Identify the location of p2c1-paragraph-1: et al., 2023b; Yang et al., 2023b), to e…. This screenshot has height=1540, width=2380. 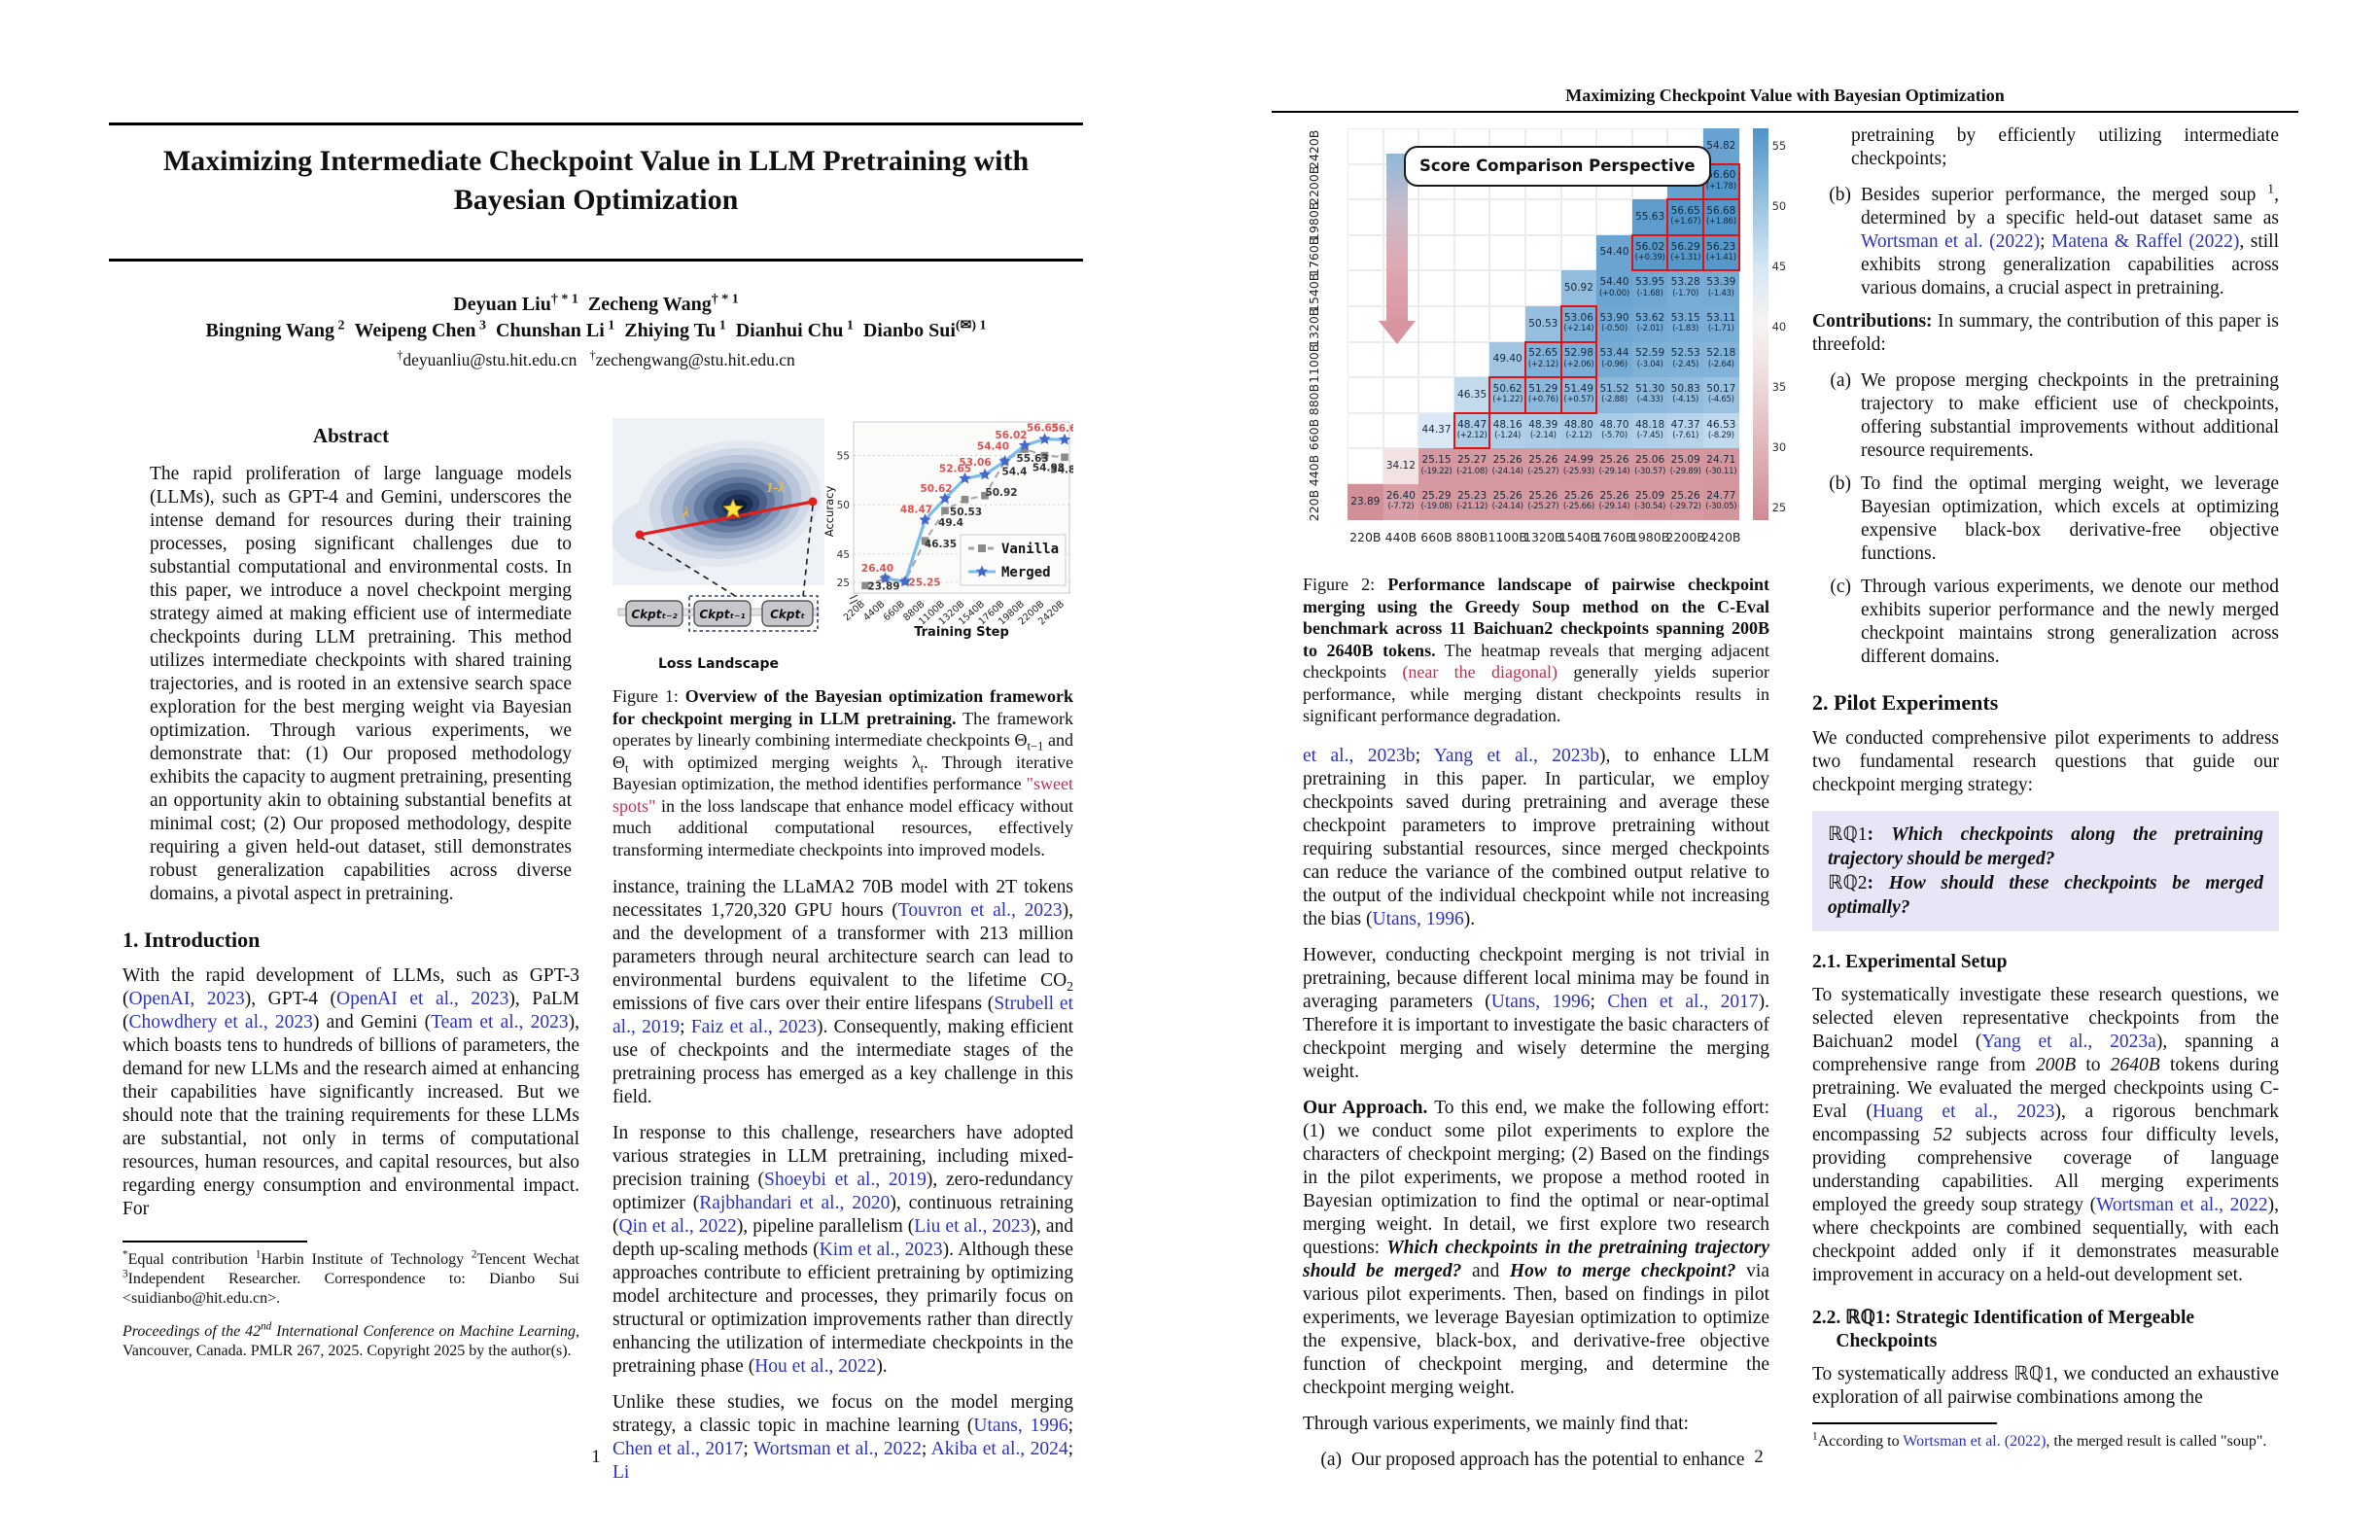
(1536, 837).